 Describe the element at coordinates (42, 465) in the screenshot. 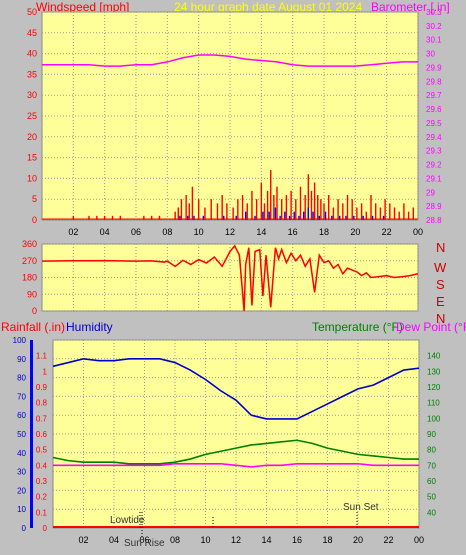

I see `humidity-tick-label: 0.4` at that location.